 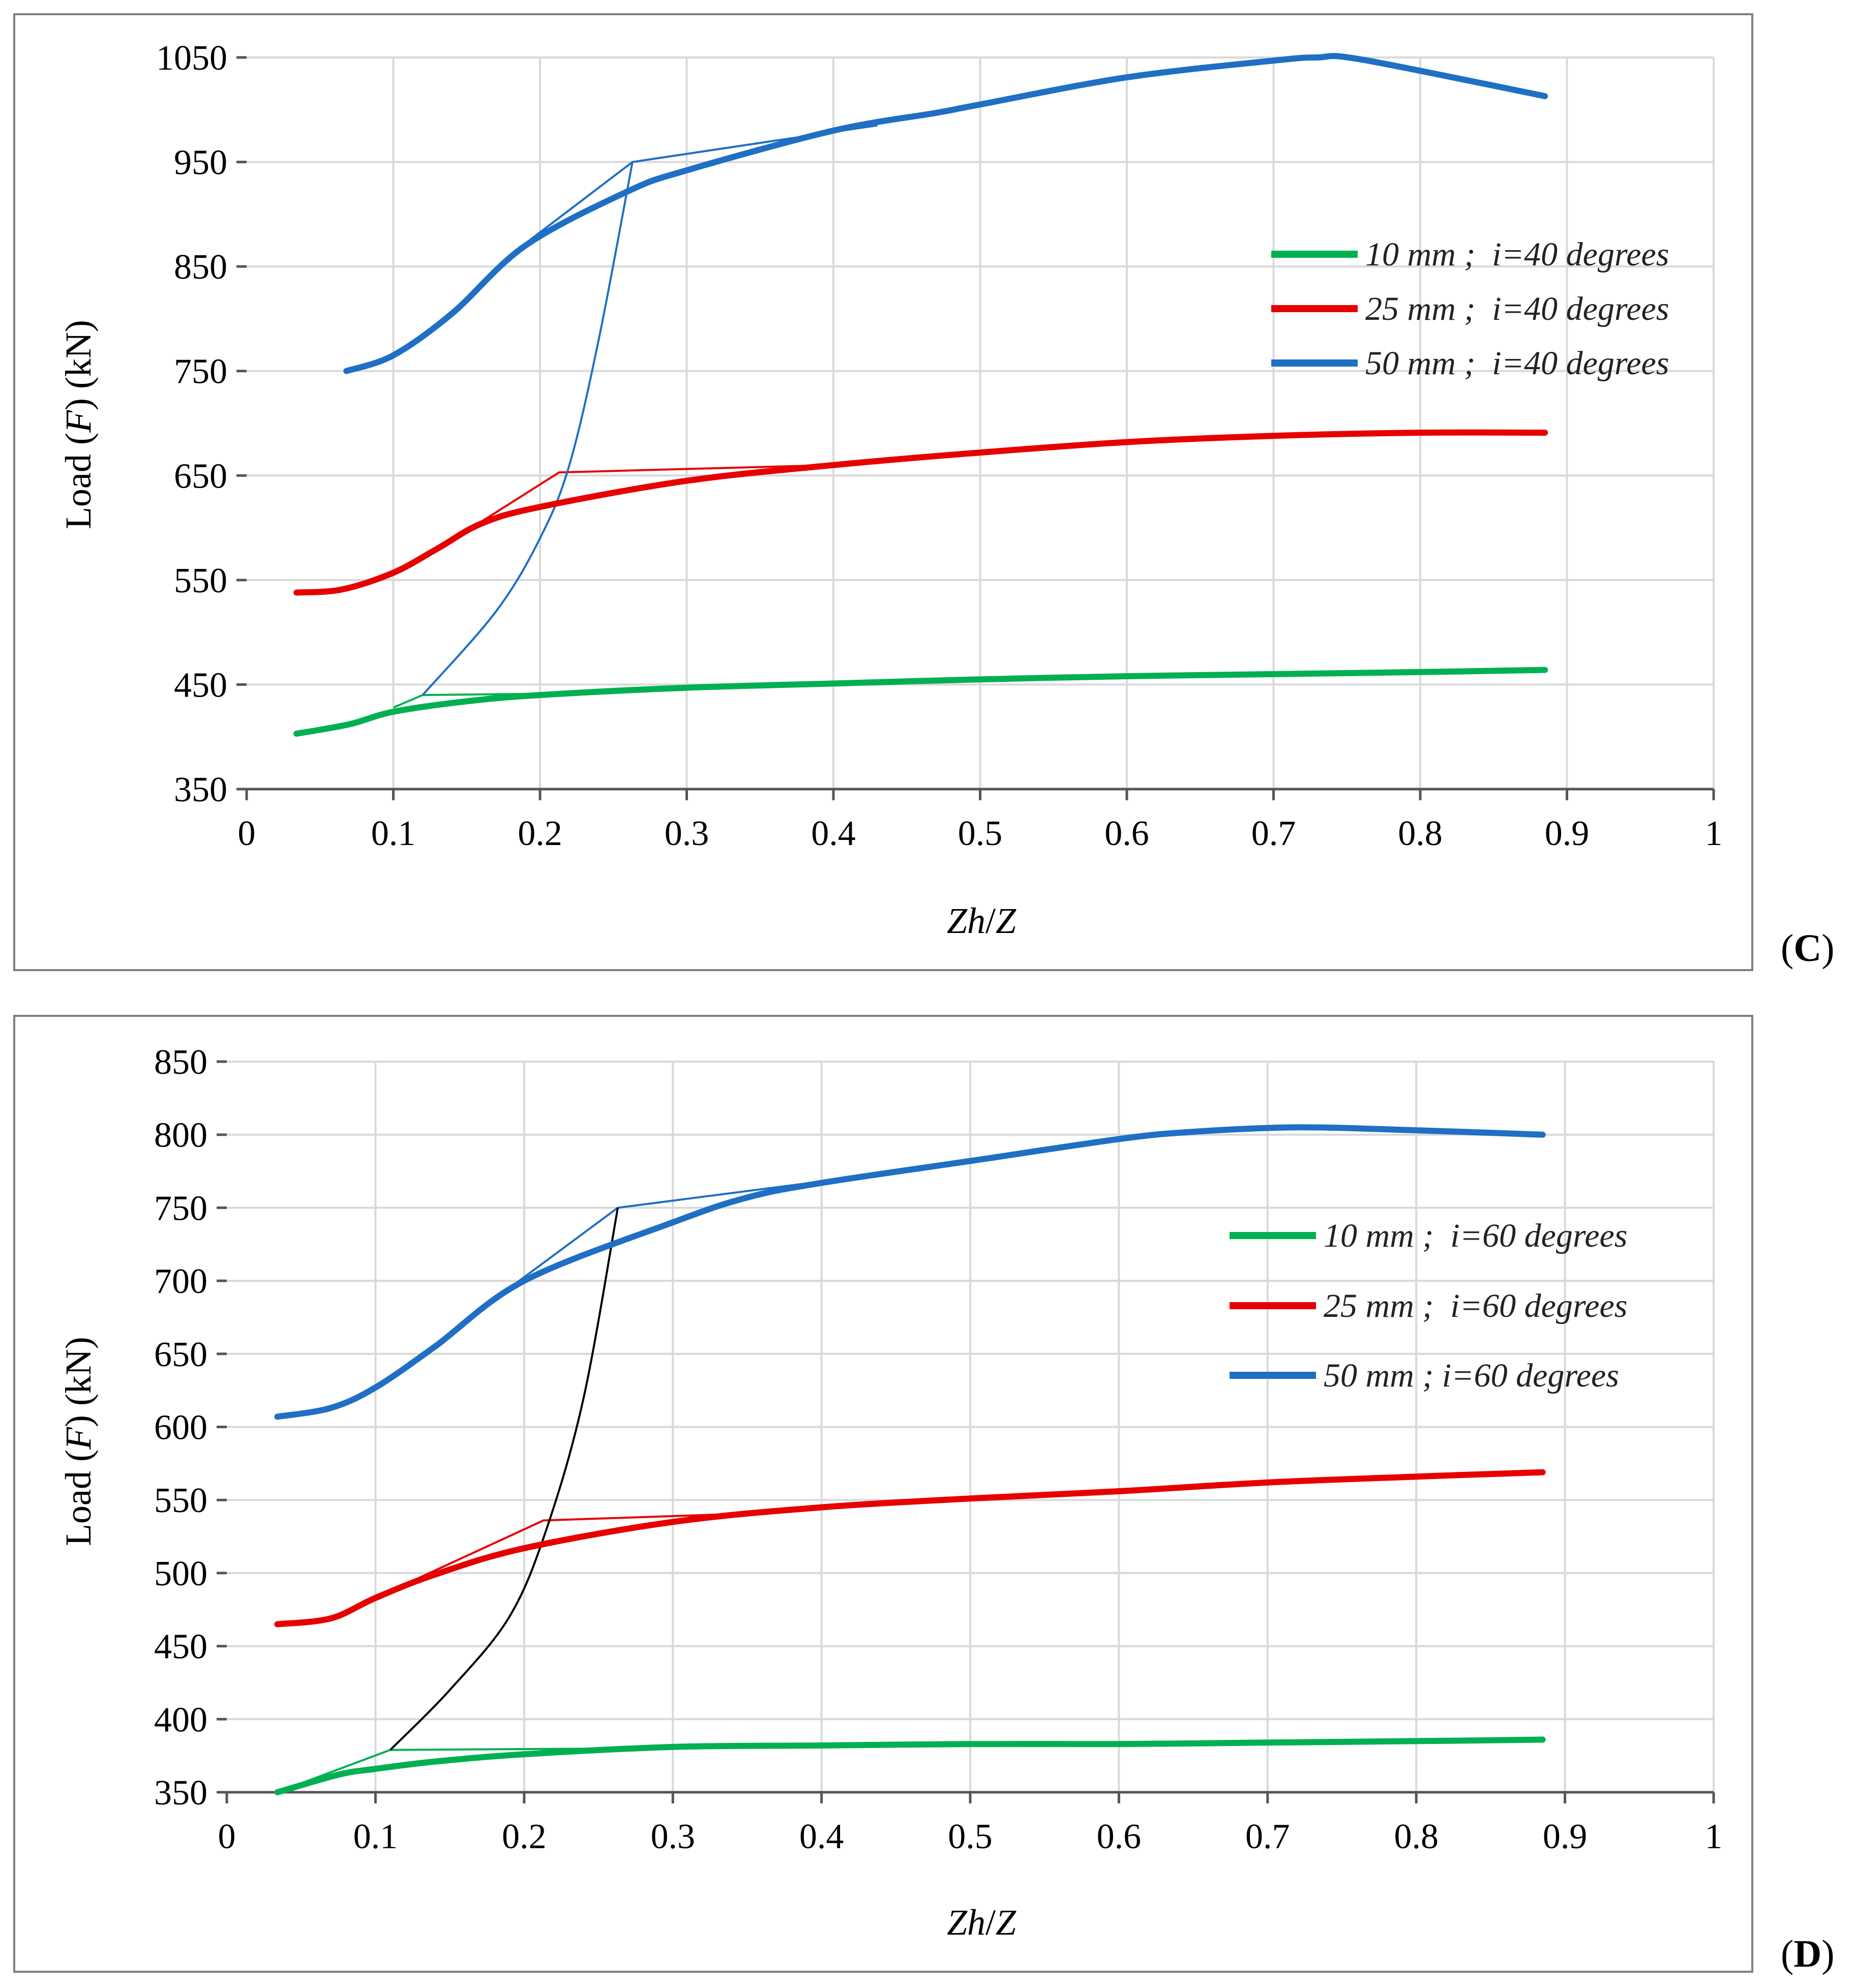 I want to click on legend-item: 50 mm ; i=40 degrees, so click(x=1470, y=364).